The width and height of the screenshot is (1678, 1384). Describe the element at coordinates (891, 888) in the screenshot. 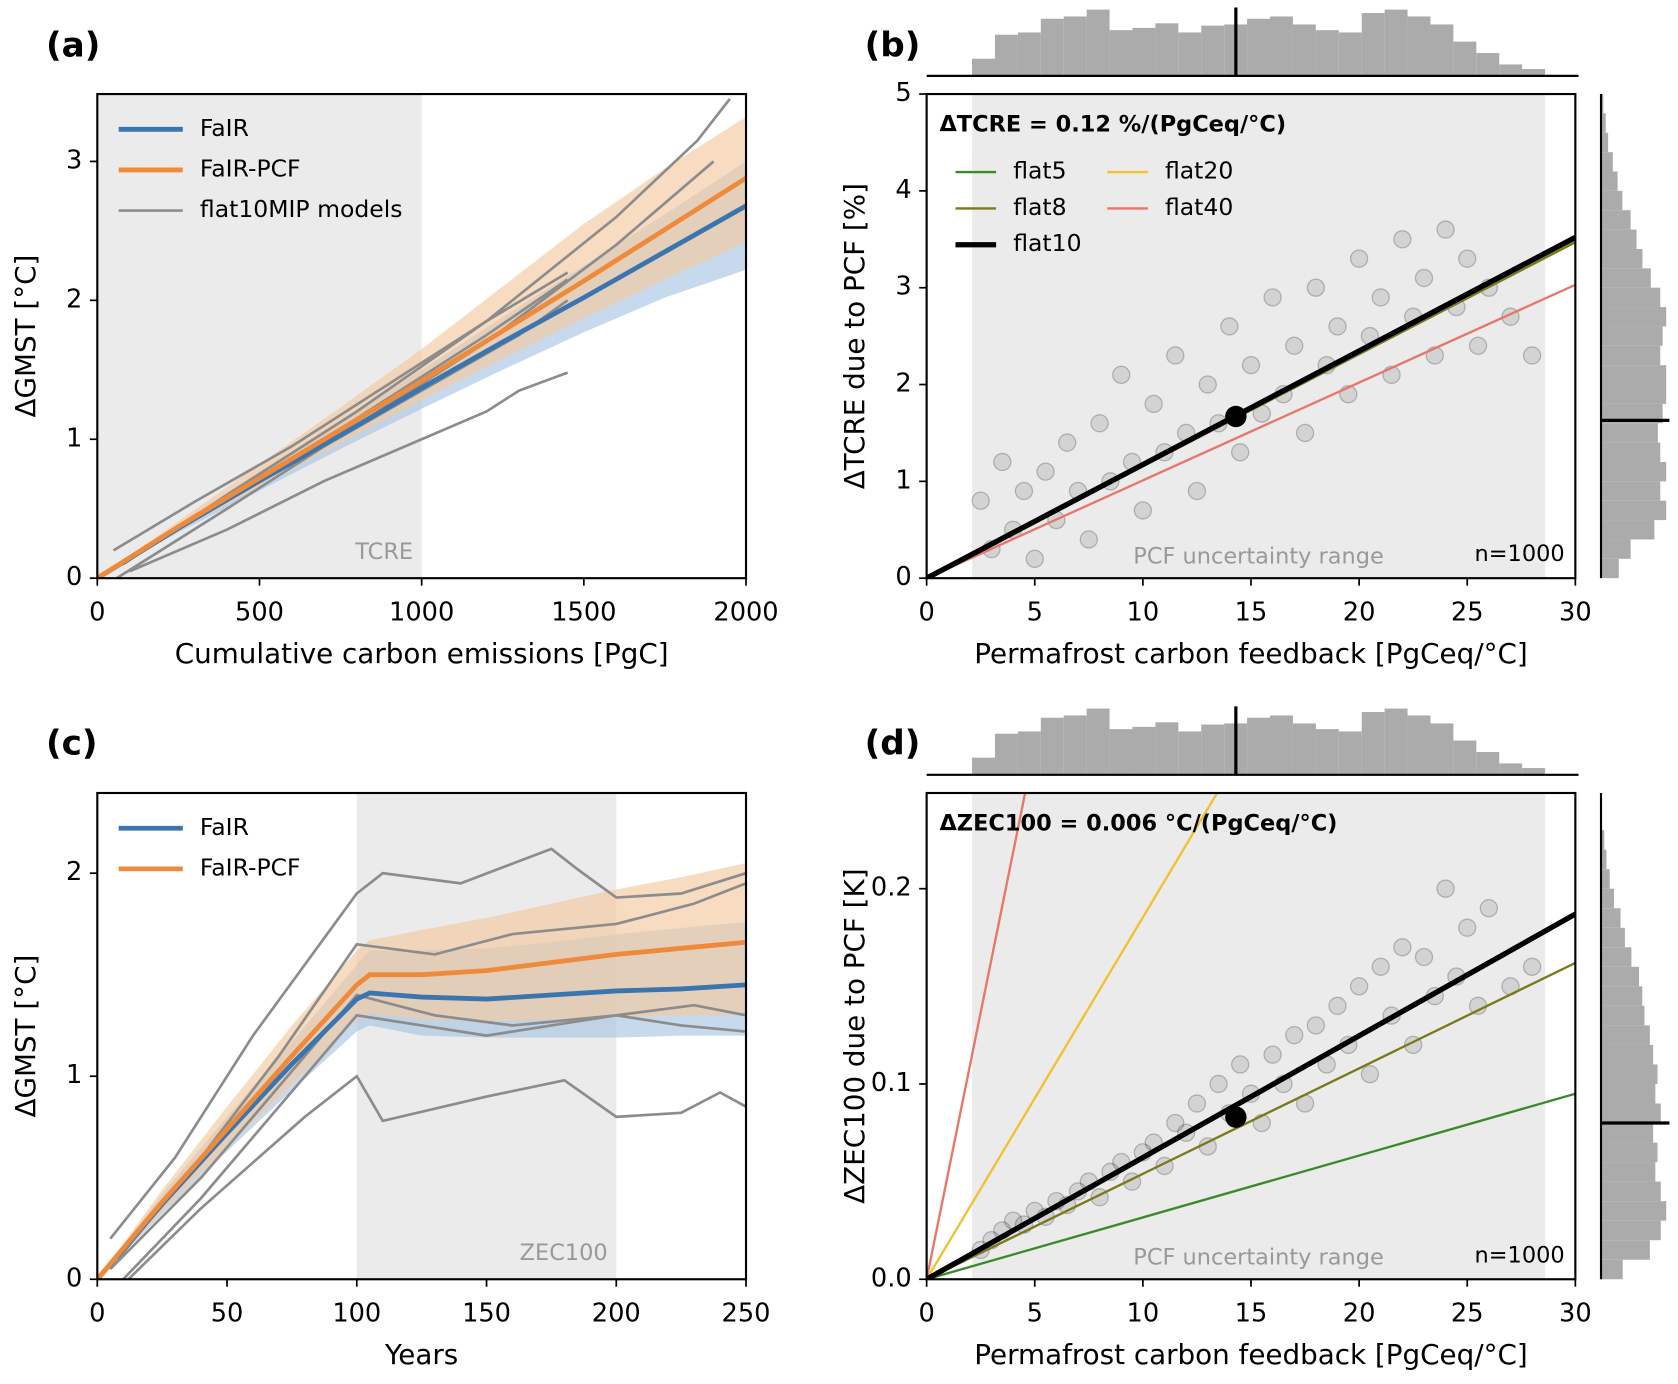

I see `y-tick-label: 0.2` at that location.